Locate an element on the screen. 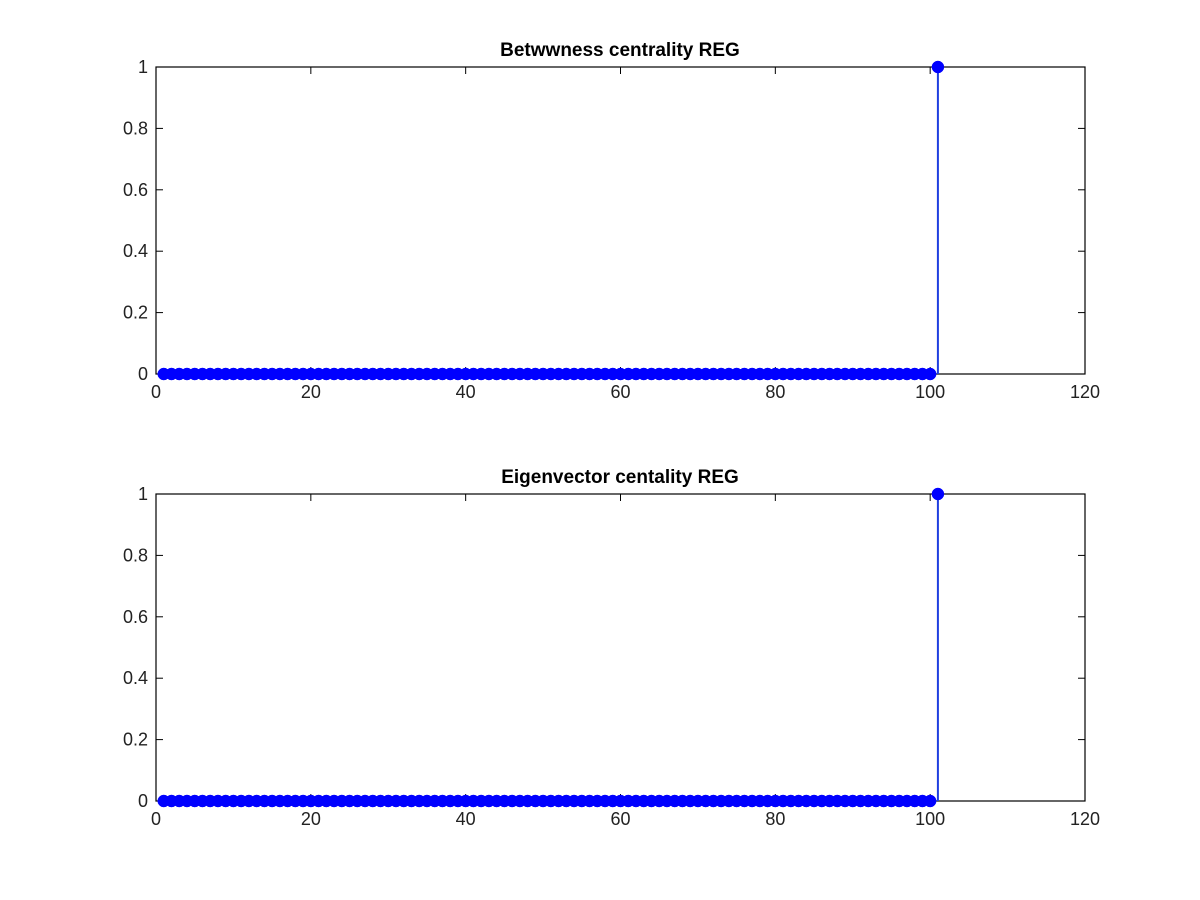  chart-title: Betwwness centrality REG is located at coordinates (620, 50).